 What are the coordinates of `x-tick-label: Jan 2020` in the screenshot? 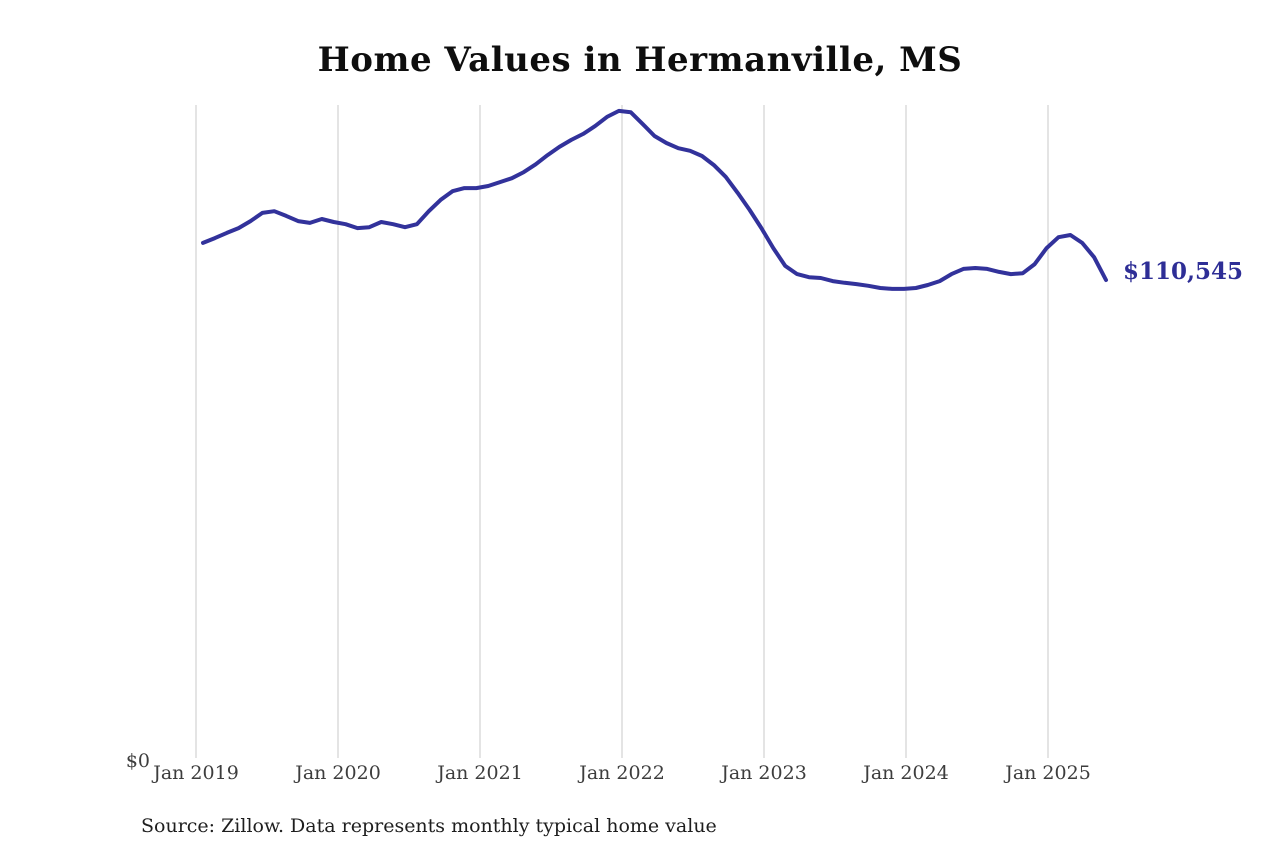 It's located at (338, 773).